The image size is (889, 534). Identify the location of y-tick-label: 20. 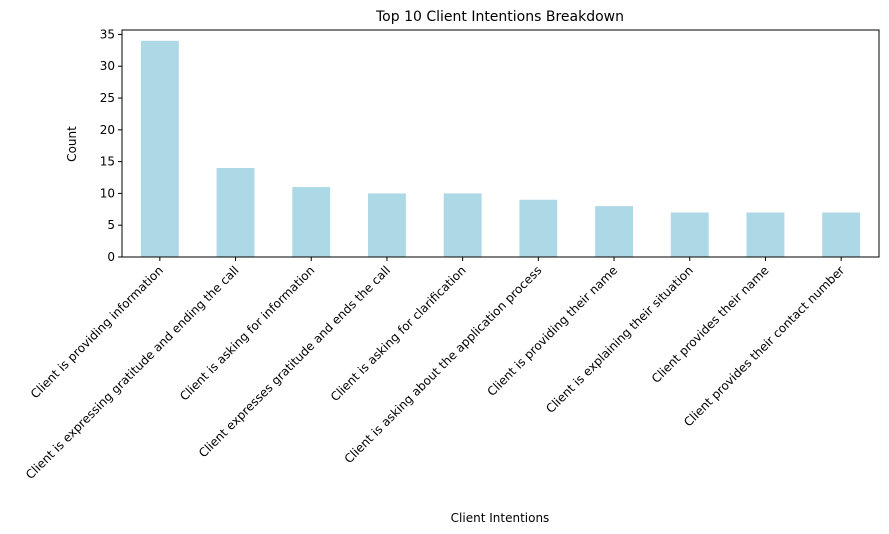
(107, 130).